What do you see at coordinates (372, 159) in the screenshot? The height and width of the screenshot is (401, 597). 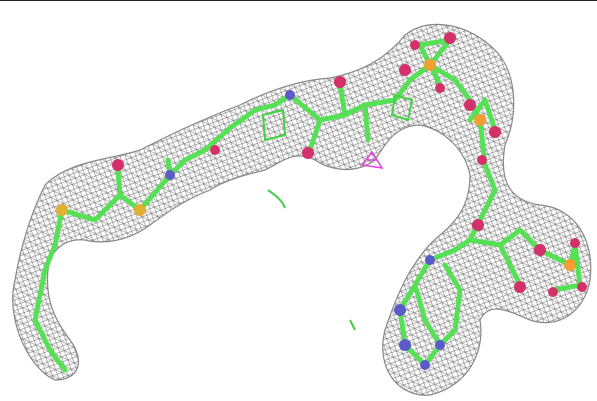 I see `difference-density` at bounding box center [372, 159].